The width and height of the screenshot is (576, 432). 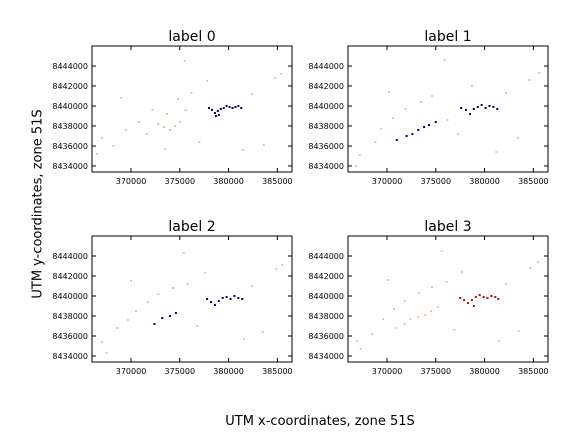 I want to click on y-tick-label: 8440000, so click(x=70, y=296).